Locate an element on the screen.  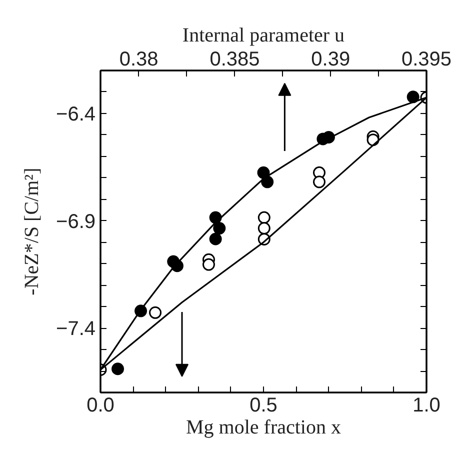
x-tick-label: 0.5 is located at coordinates (264, 405).